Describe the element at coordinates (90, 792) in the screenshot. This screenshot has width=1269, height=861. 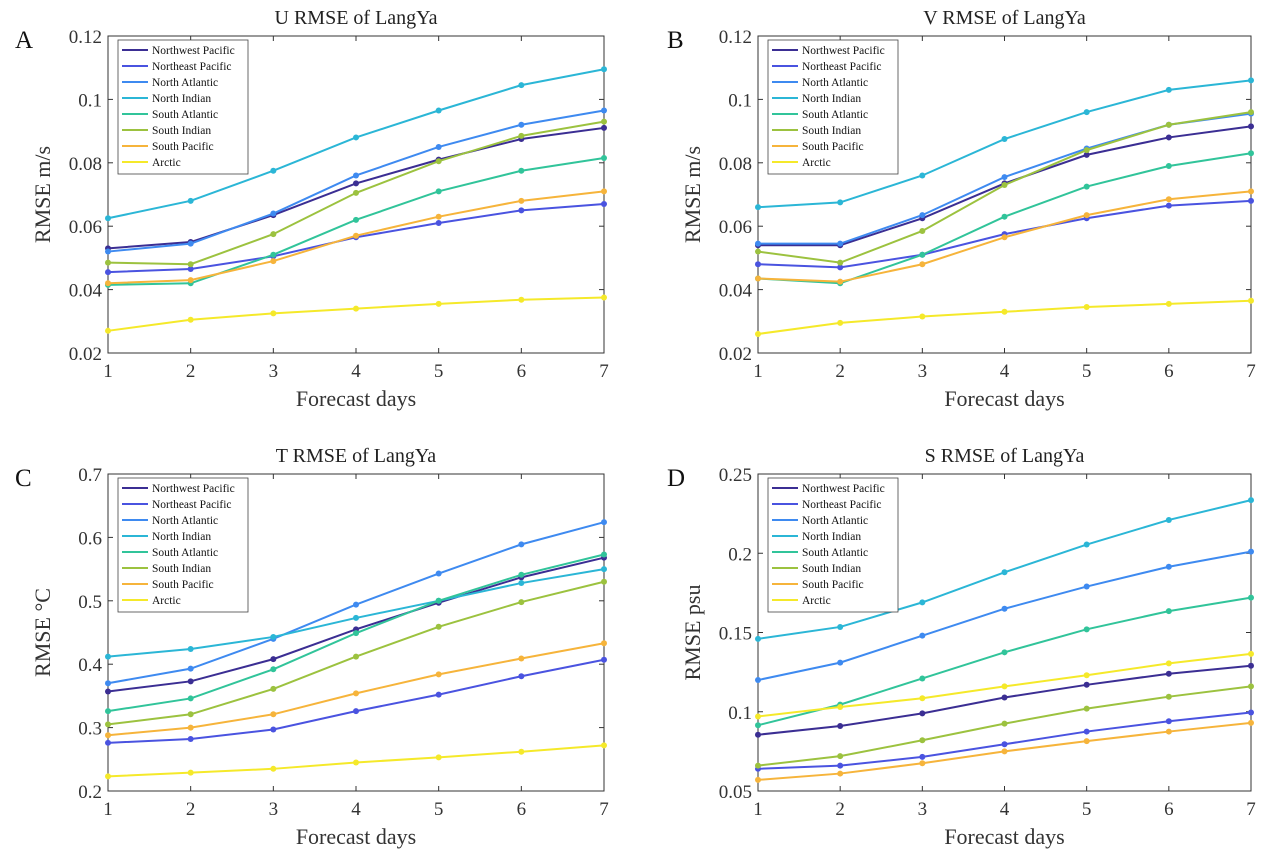
I see `y-tick-label: 0.2` at that location.